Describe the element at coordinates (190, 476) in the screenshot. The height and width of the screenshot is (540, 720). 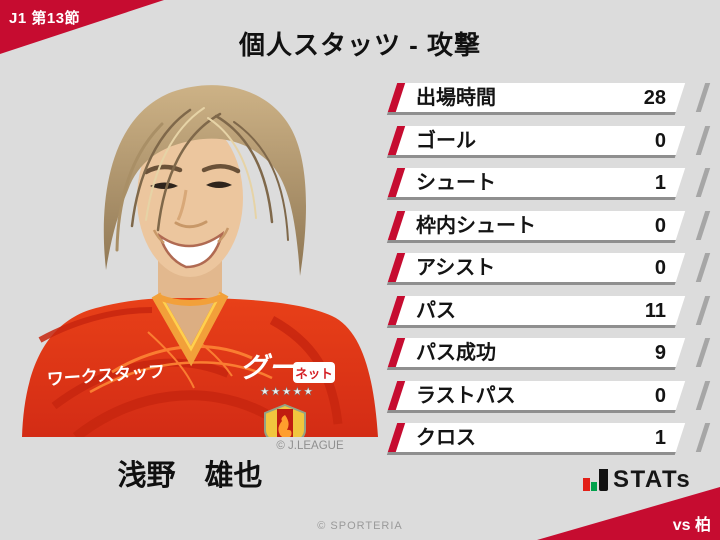
I see `player-name: 浅野 雄也` at that location.